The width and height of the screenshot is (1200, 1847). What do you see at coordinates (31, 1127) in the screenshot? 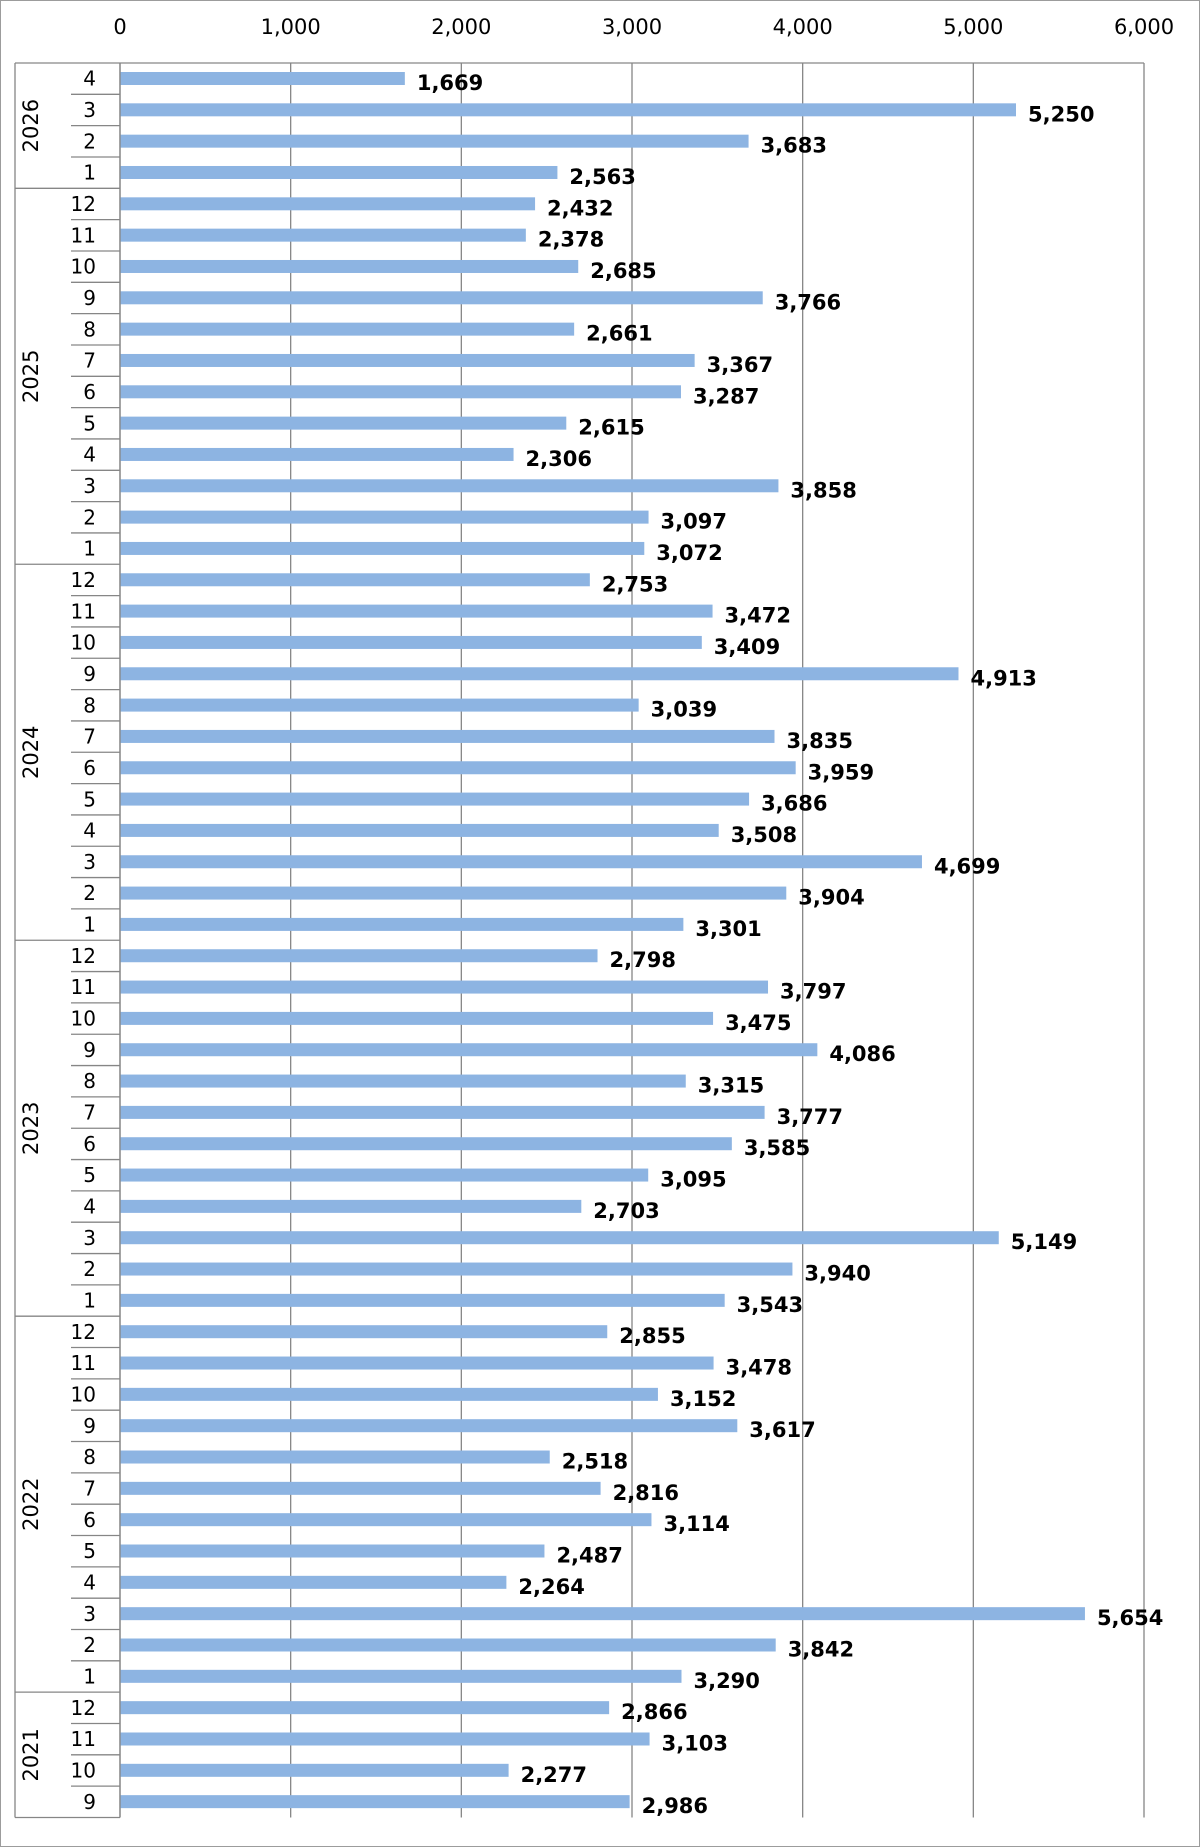
I see `year-label: 2023` at bounding box center [31, 1127].